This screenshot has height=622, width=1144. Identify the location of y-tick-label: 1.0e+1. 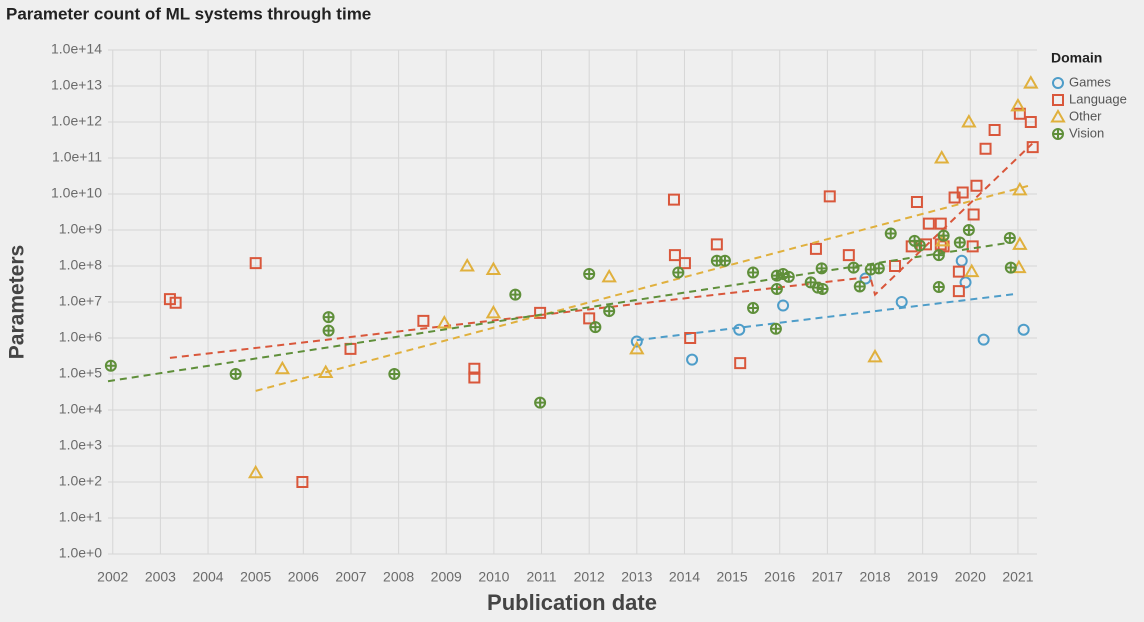
(80, 517).